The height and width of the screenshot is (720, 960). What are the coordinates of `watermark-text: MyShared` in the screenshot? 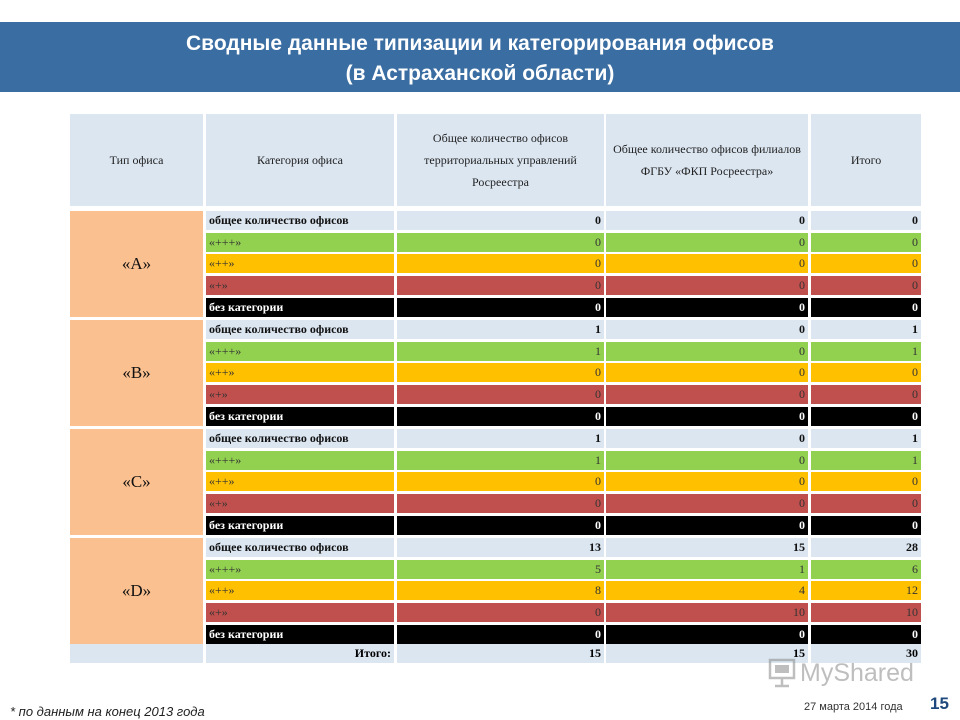 It's located at (857, 672).